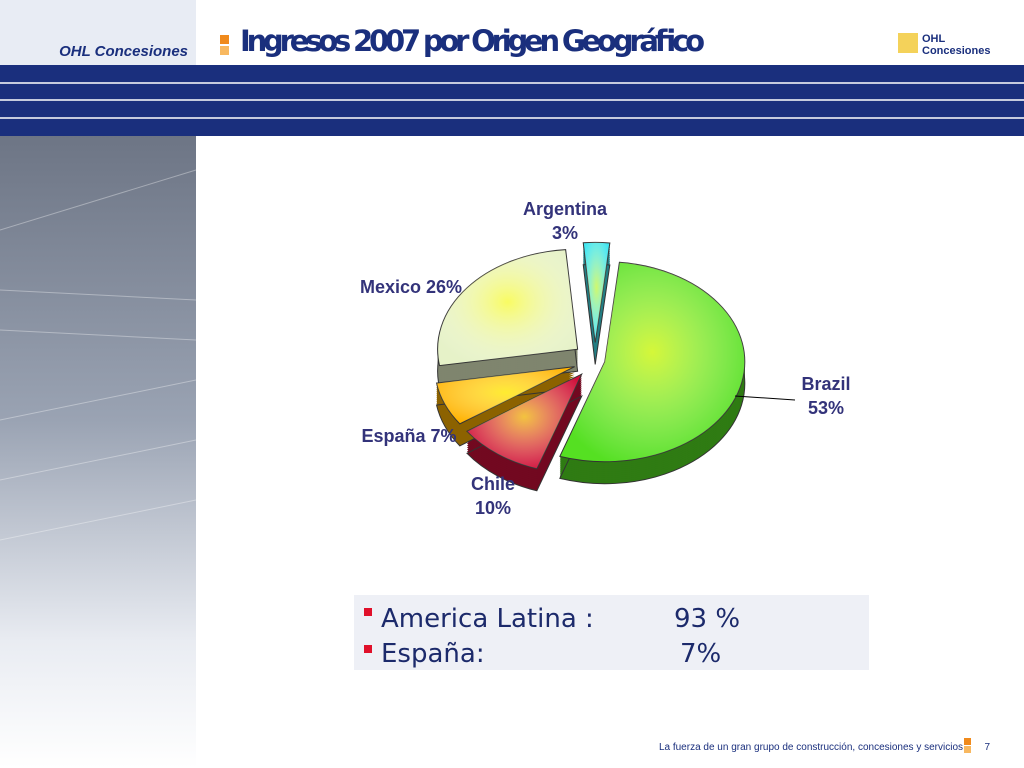  I want to click on logo-icon, so click(908, 43).